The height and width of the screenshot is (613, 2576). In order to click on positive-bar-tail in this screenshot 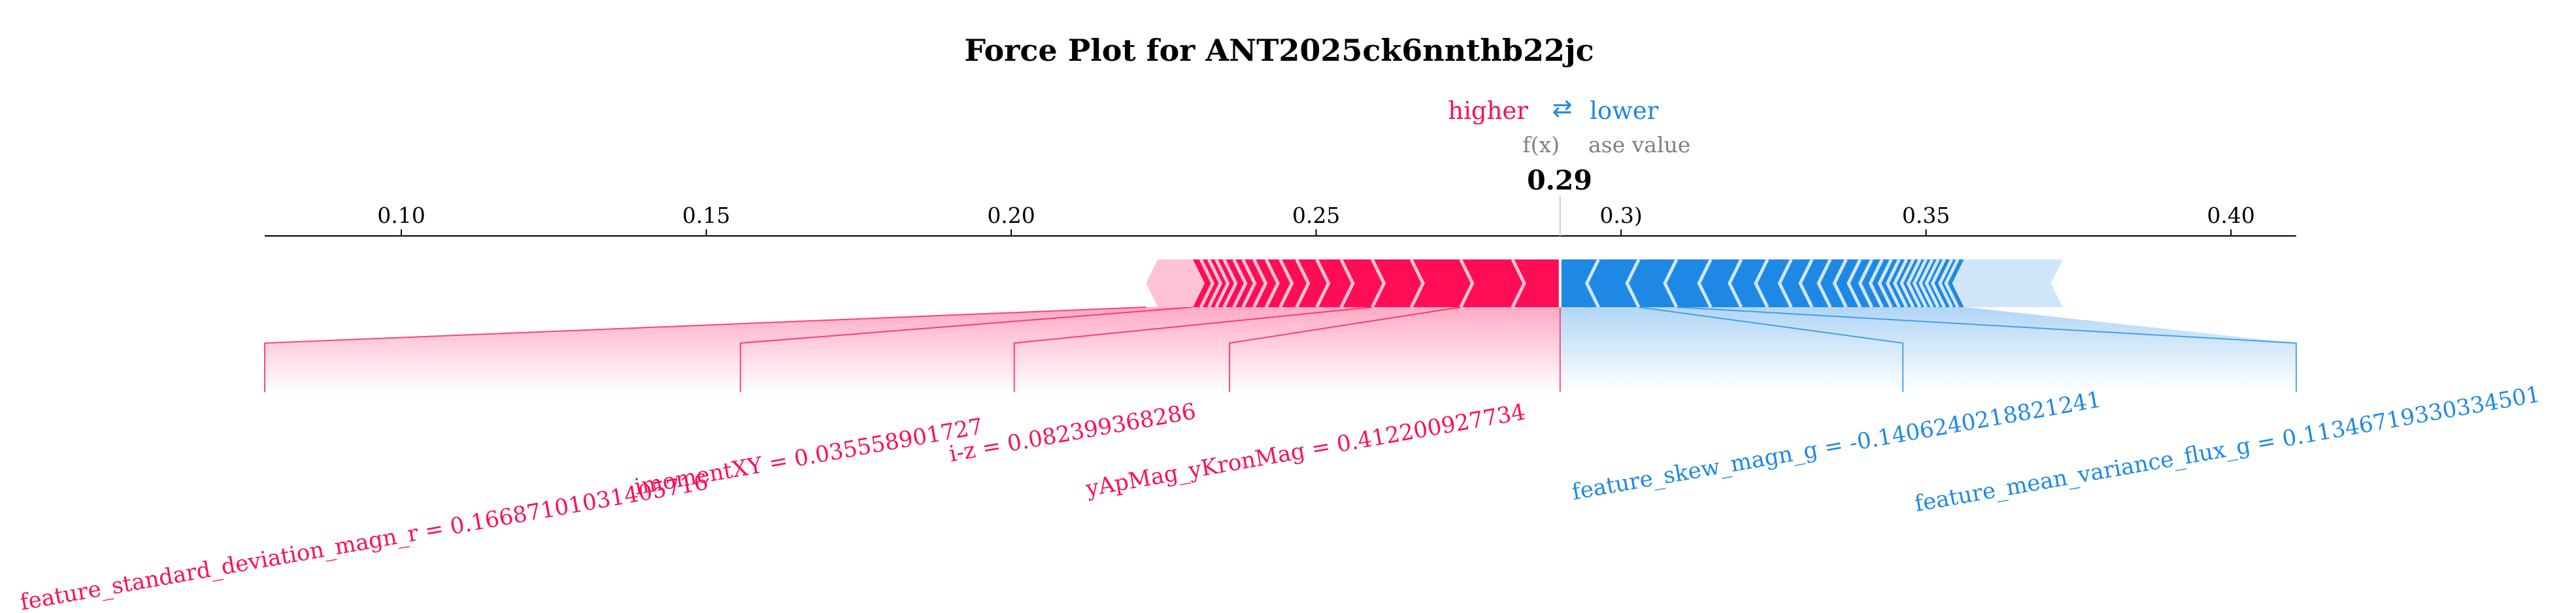, I will do `click(1176, 283)`.